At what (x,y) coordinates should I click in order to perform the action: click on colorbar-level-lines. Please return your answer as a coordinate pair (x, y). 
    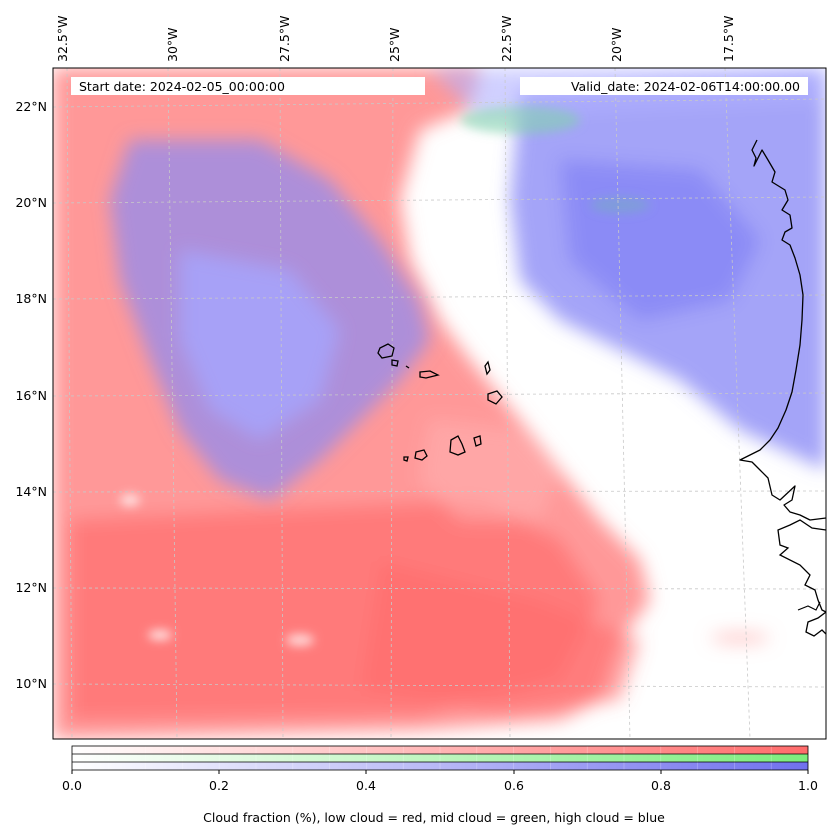
    Looking at the image, I should click on (440, 758).